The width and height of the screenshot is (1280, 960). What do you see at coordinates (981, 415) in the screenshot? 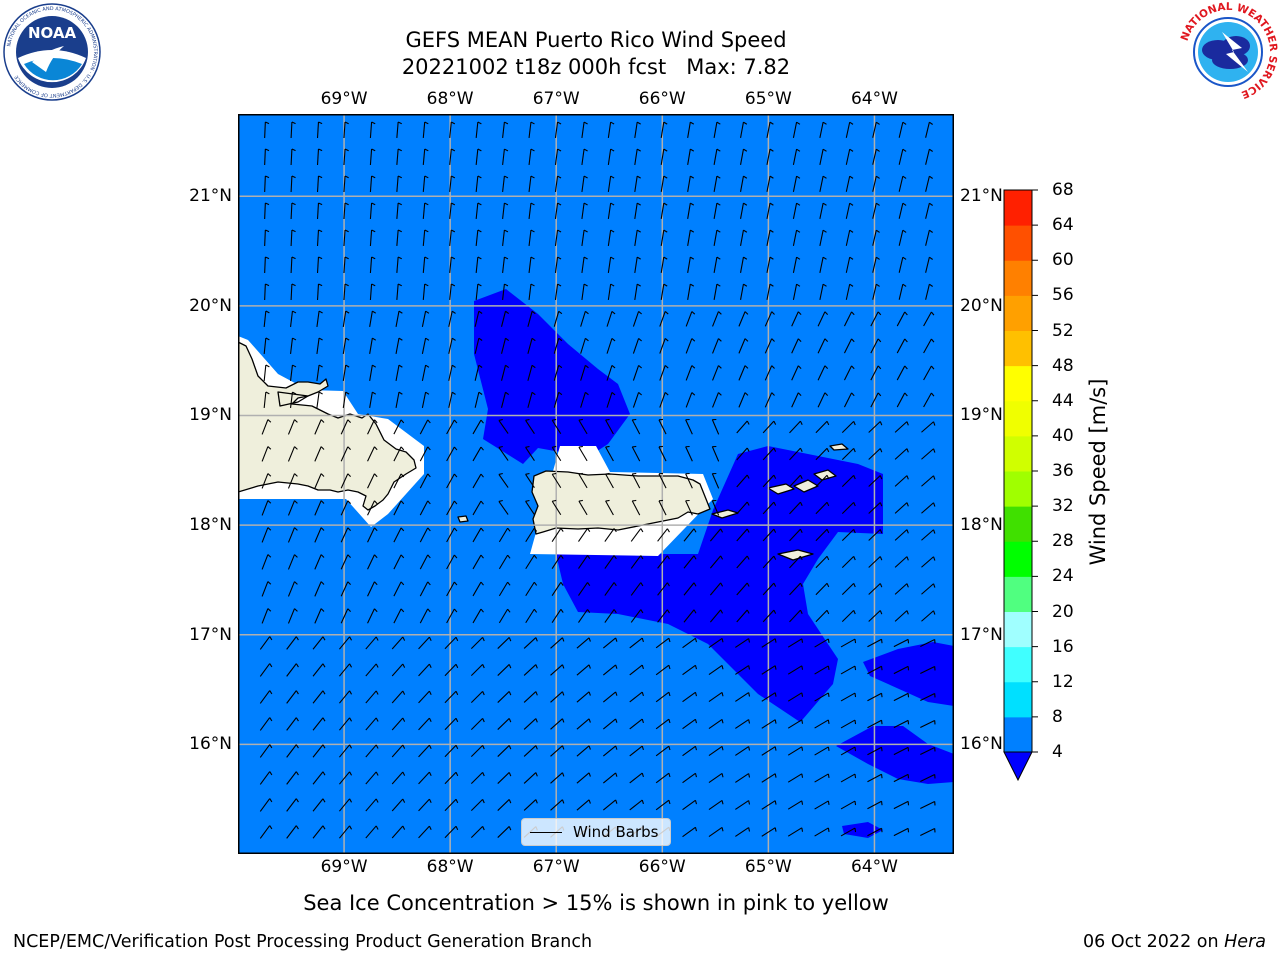
I see `lat-tick-right: 19°N` at bounding box center [981, 415].